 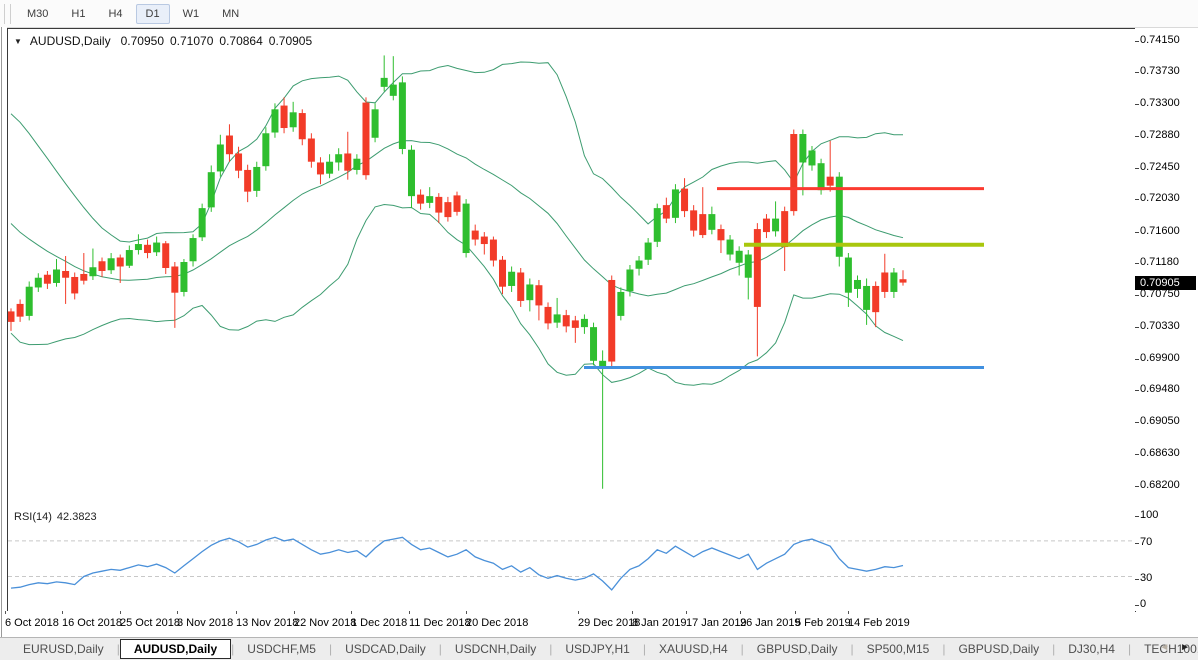 I want to click on chart-tab-usdcnh-daily: USDCNH,Daily, so click(x=495, y=649).